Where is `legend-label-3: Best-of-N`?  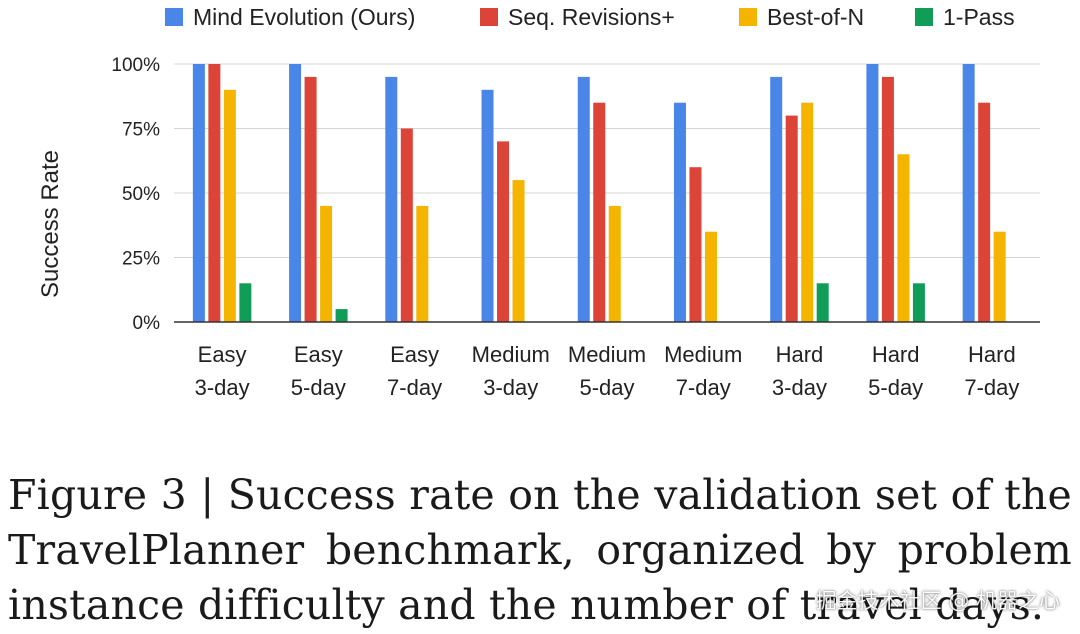 legend-label-3: Best-of-N is located at coordinates (815, 17).